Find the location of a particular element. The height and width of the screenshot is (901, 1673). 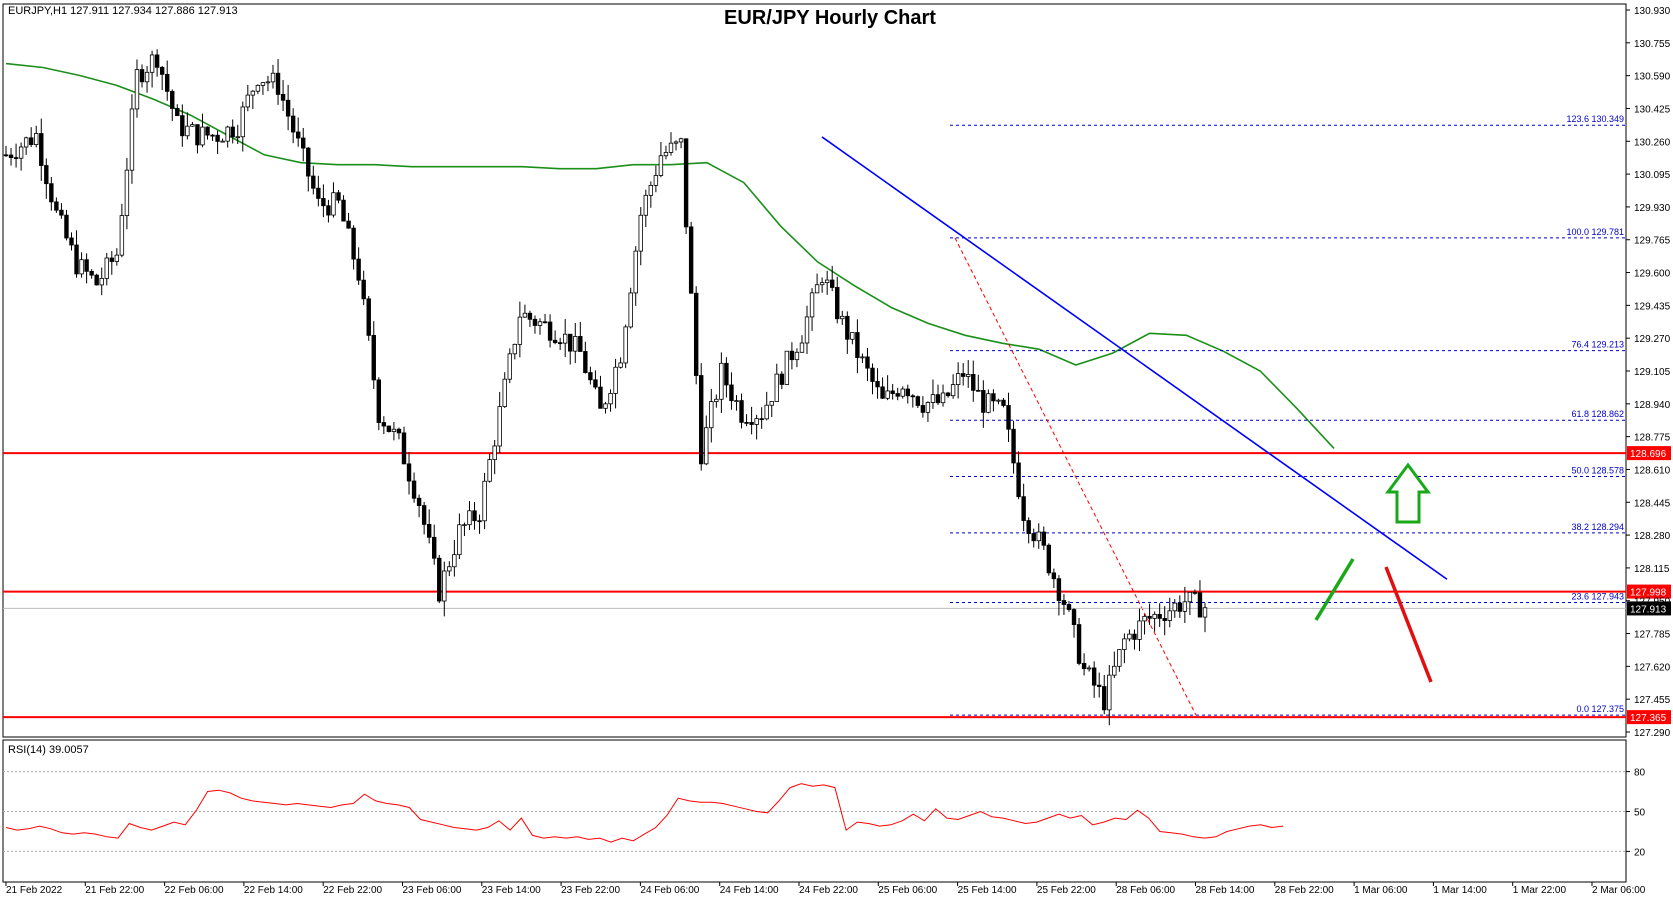

y-tick-label: 129.270 is located at coordinates (1652, 339).